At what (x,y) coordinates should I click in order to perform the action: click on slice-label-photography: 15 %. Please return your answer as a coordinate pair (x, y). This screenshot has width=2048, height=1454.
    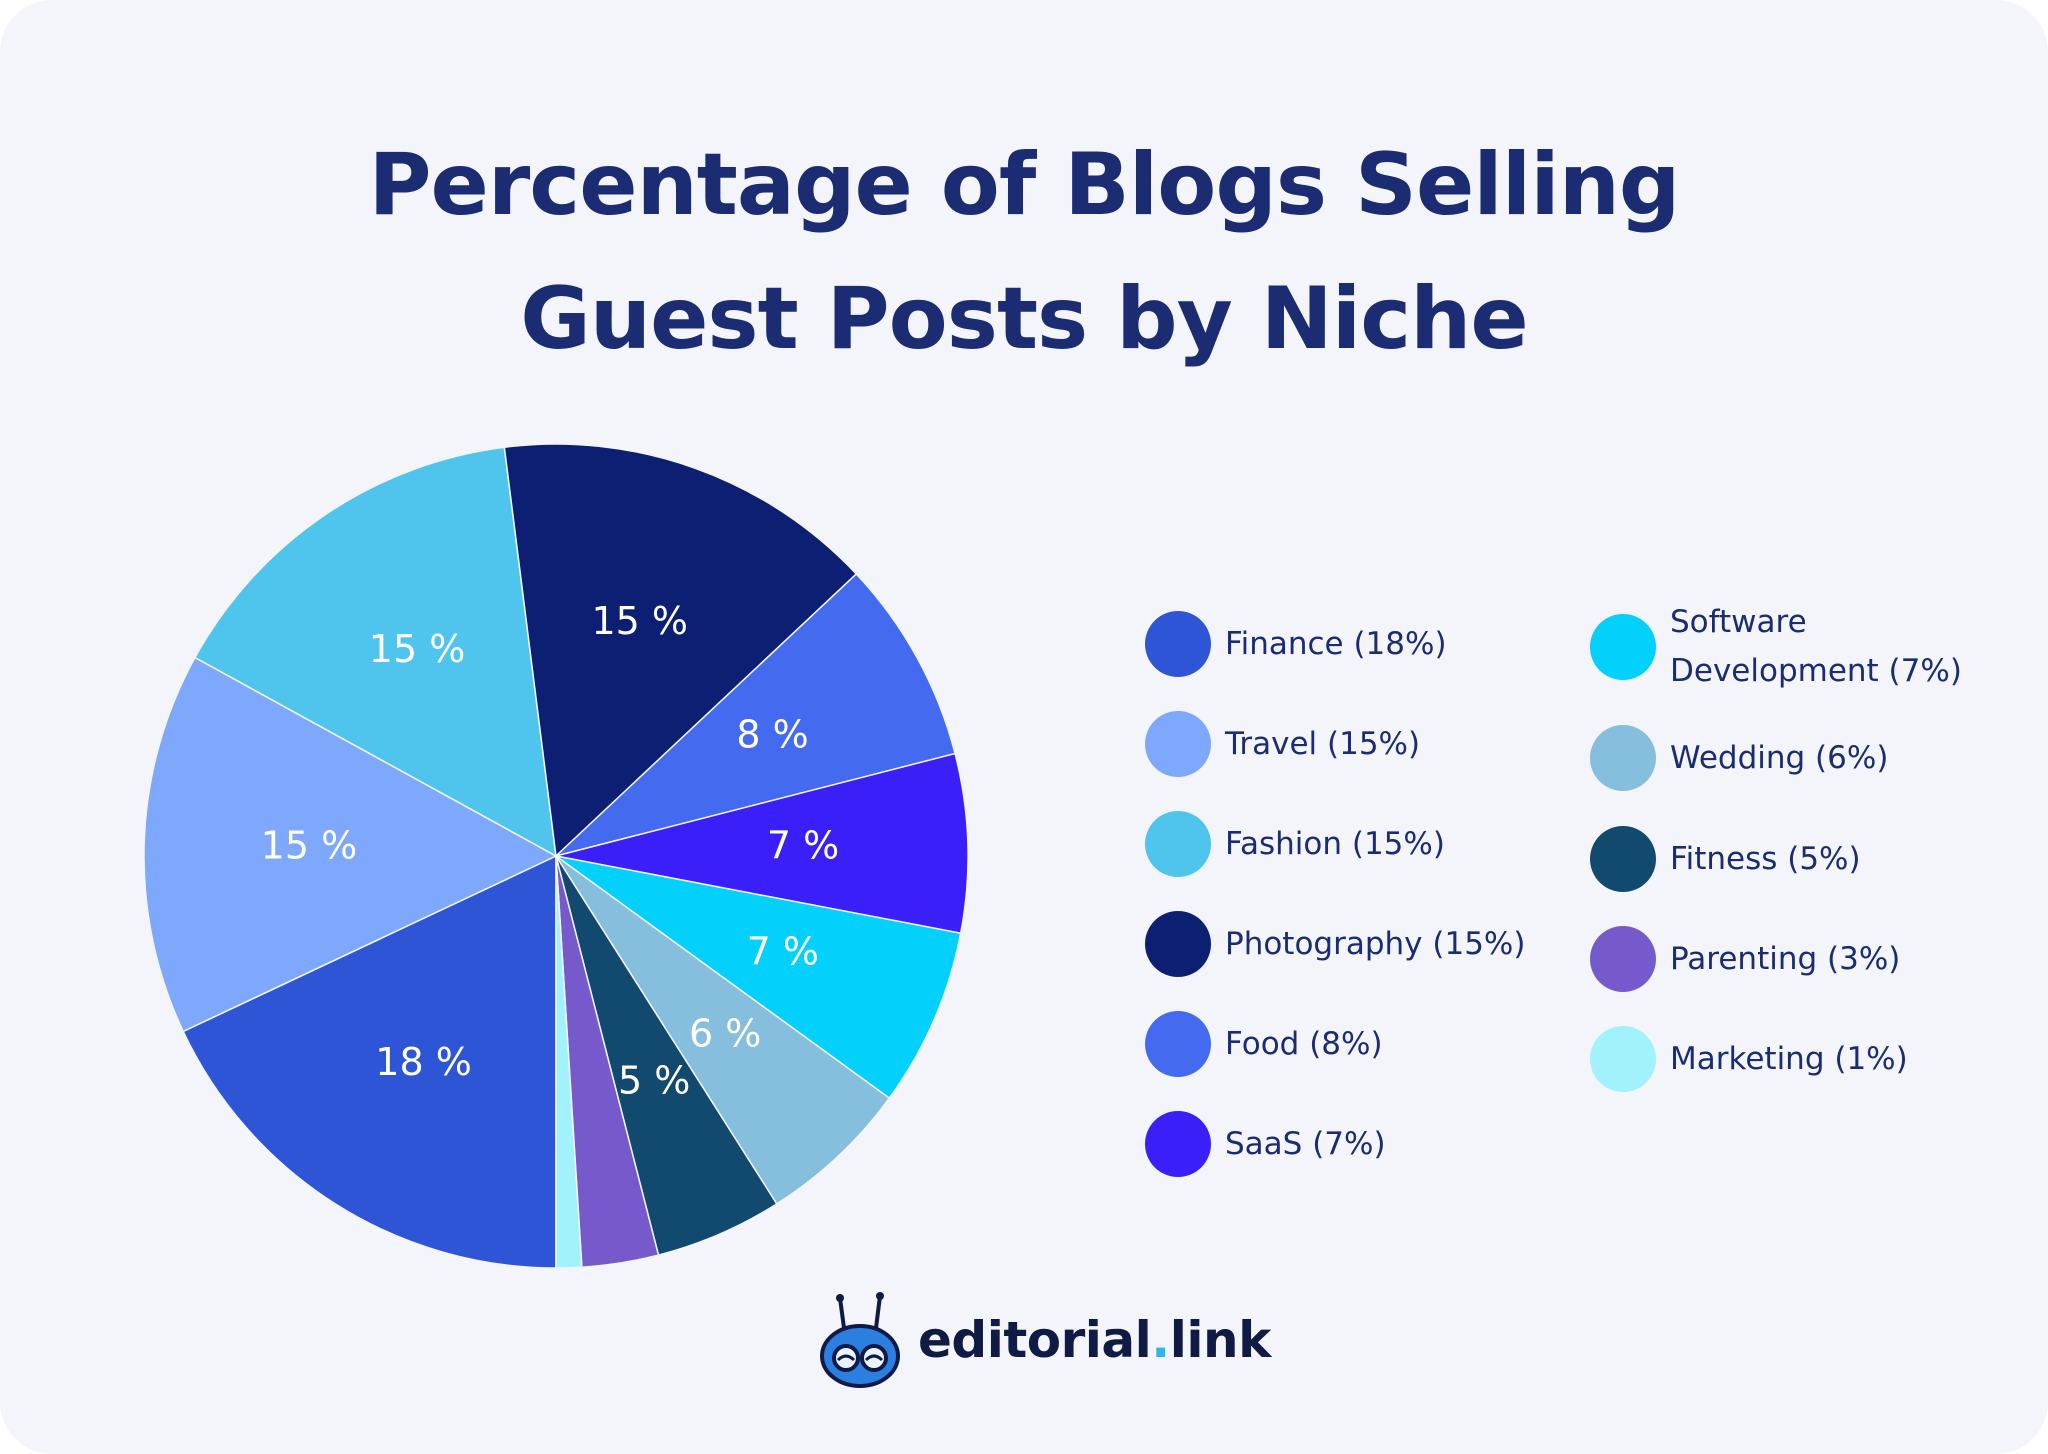
    Looking at the image, I should click on (639, 621).